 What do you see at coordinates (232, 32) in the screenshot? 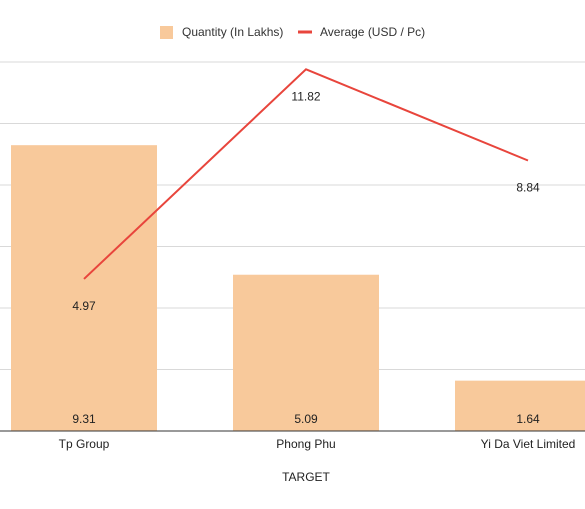
I see `legend-label-quantity: Quantity (In Lakhs)` at bounding box center [232, 32].